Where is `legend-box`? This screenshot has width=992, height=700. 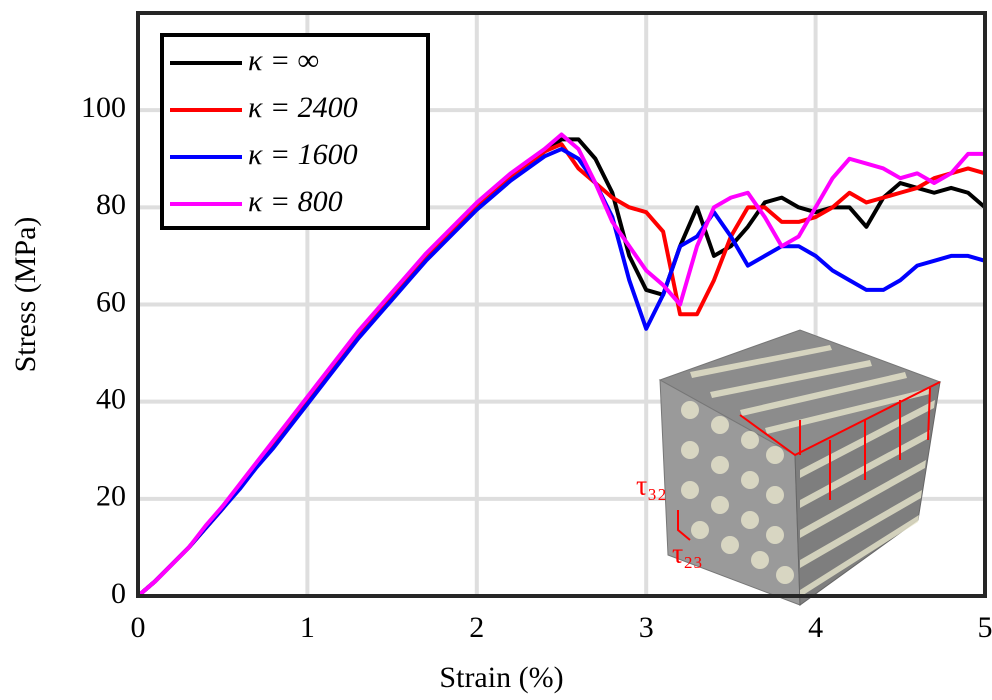 legend-box is located at coordinates (295, 131).